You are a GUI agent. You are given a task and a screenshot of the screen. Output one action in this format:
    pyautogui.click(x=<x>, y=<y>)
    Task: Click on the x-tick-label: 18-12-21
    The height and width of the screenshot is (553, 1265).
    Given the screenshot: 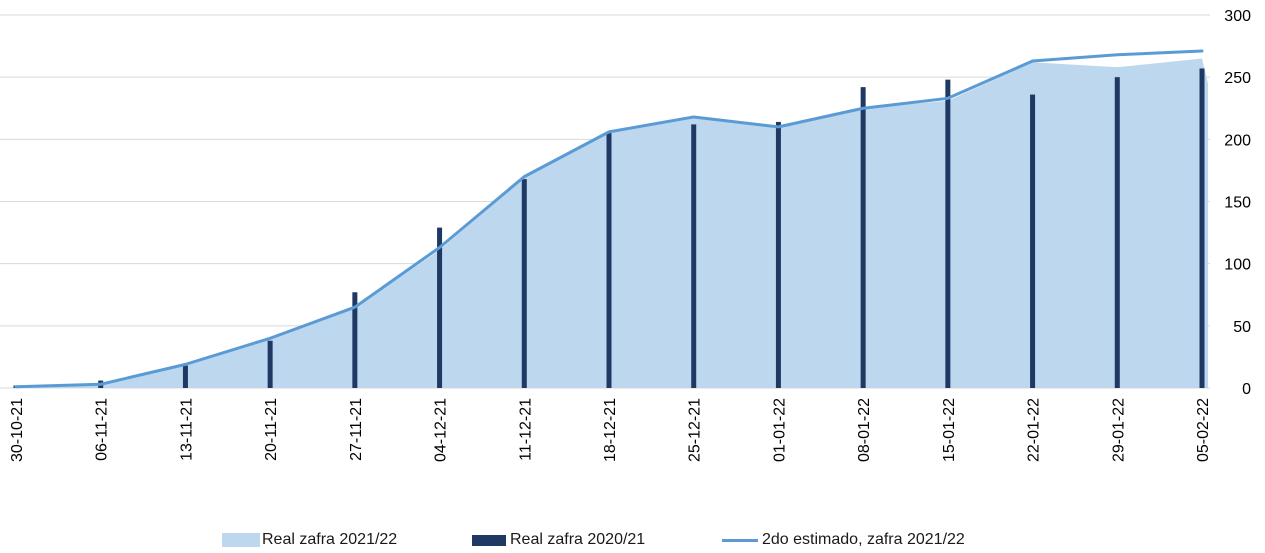 What is the action you would take?
    pyautogui.click(x=610, y=430)
    